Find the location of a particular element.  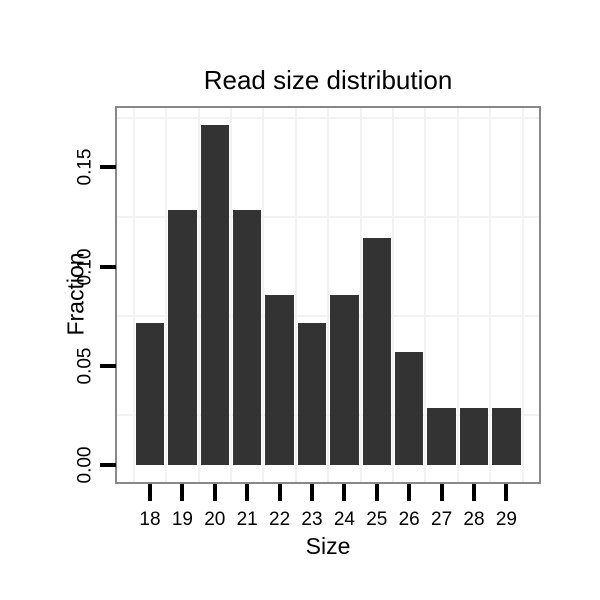

x-tick-label: 29 is located at coordinates (506, 519).